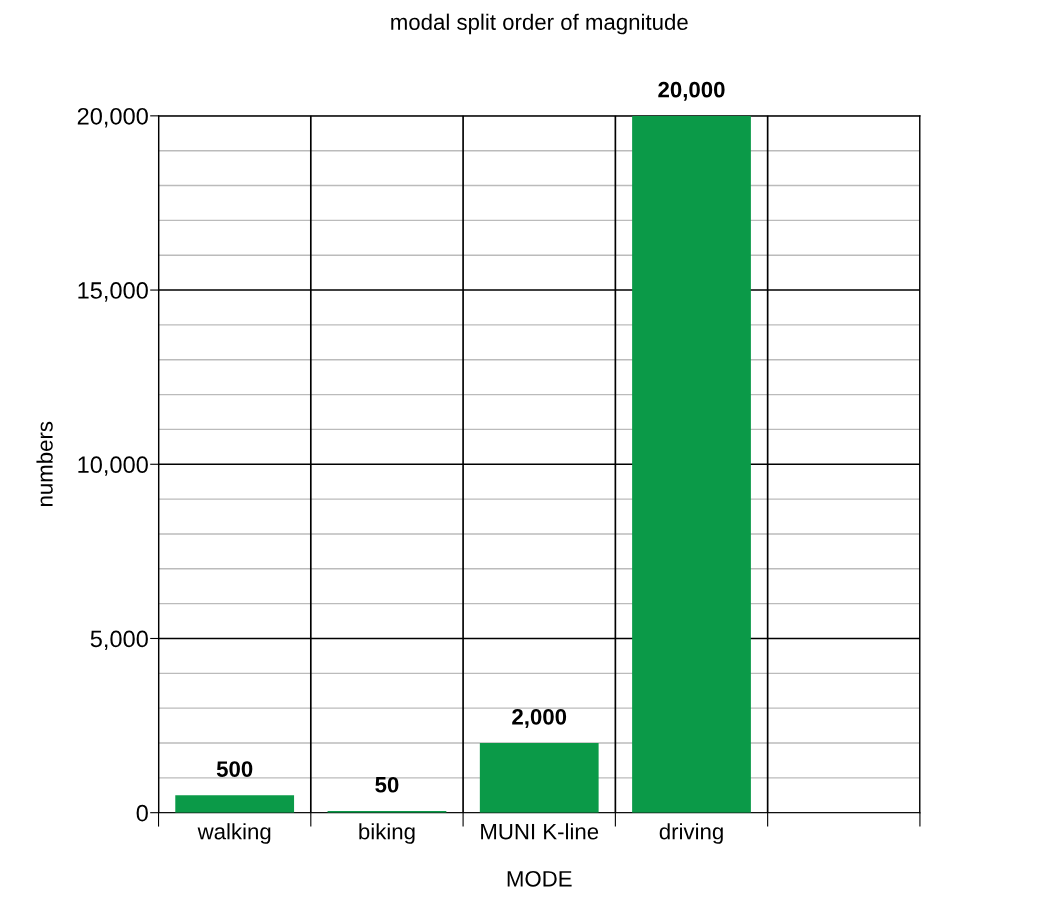 The width and height of the screenshot is (1043, 898). What do you see at coordinates (539, 718) in the screenshot?
I see `data-label: 2,000` at bounding box center [539, 718].